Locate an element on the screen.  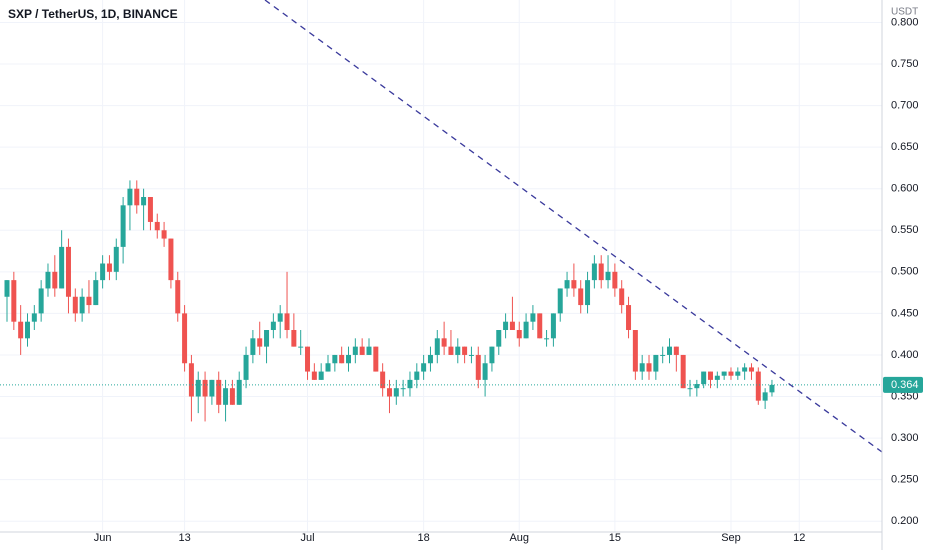
y-tick-label: 0.450 is located at coordinates (905, 313).